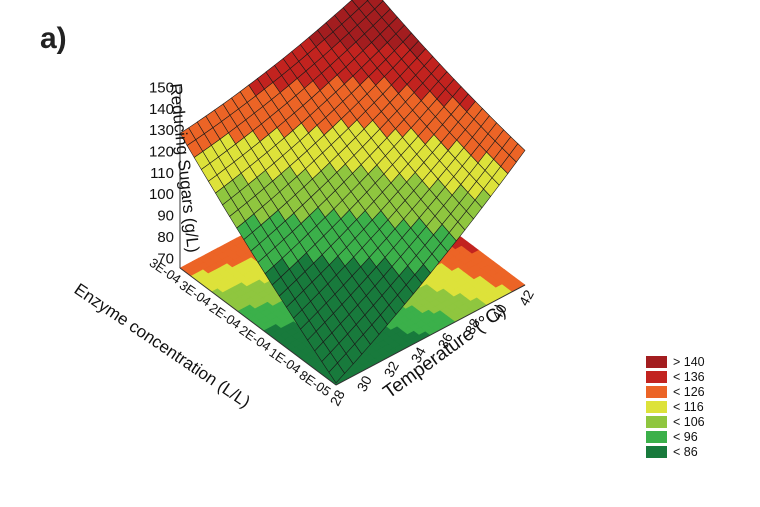  What do you see at coordinates (689, 421) in the screenshot?
I see `legend-label: < 106` at bounding box center [689, 421].